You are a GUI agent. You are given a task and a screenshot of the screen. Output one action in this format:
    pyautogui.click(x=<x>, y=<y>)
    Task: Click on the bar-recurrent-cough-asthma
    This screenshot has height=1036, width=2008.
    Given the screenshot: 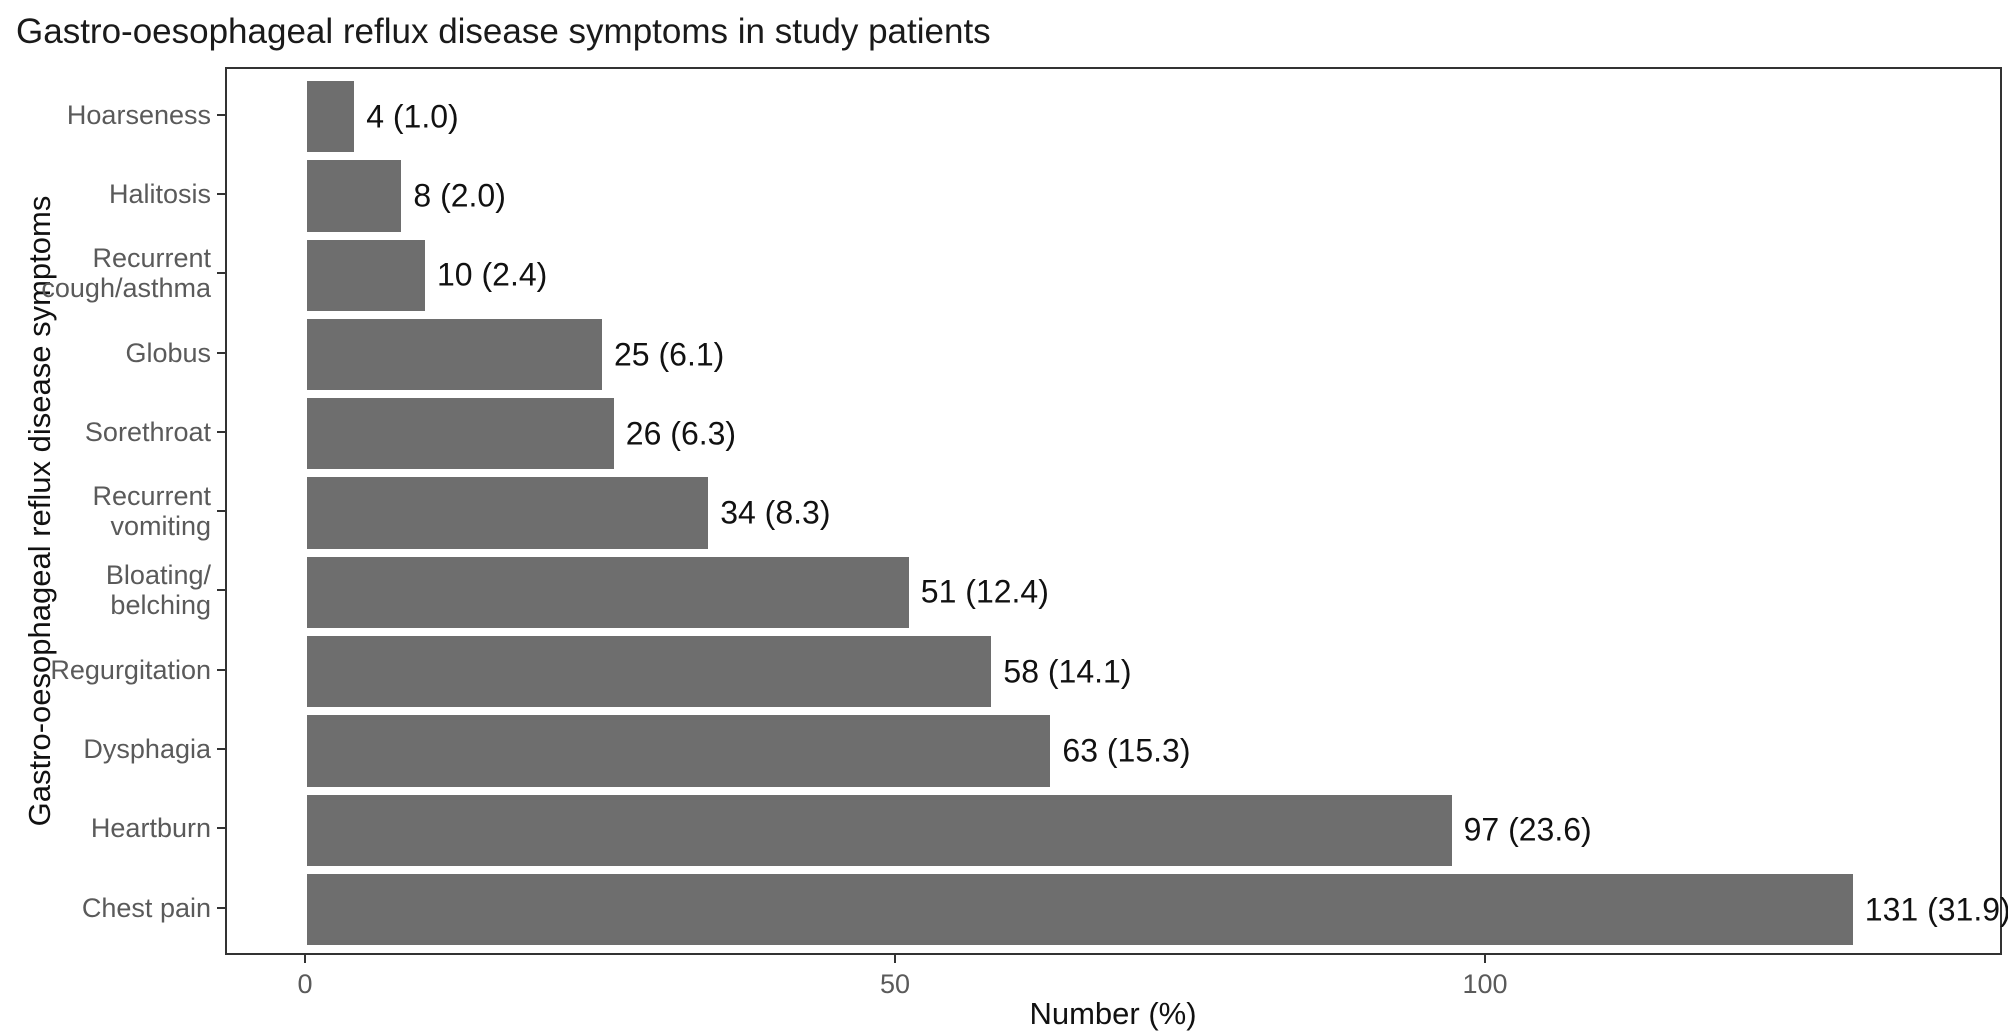 What is the action you would take?
    pyautogui.click(x=366, y=275)
    